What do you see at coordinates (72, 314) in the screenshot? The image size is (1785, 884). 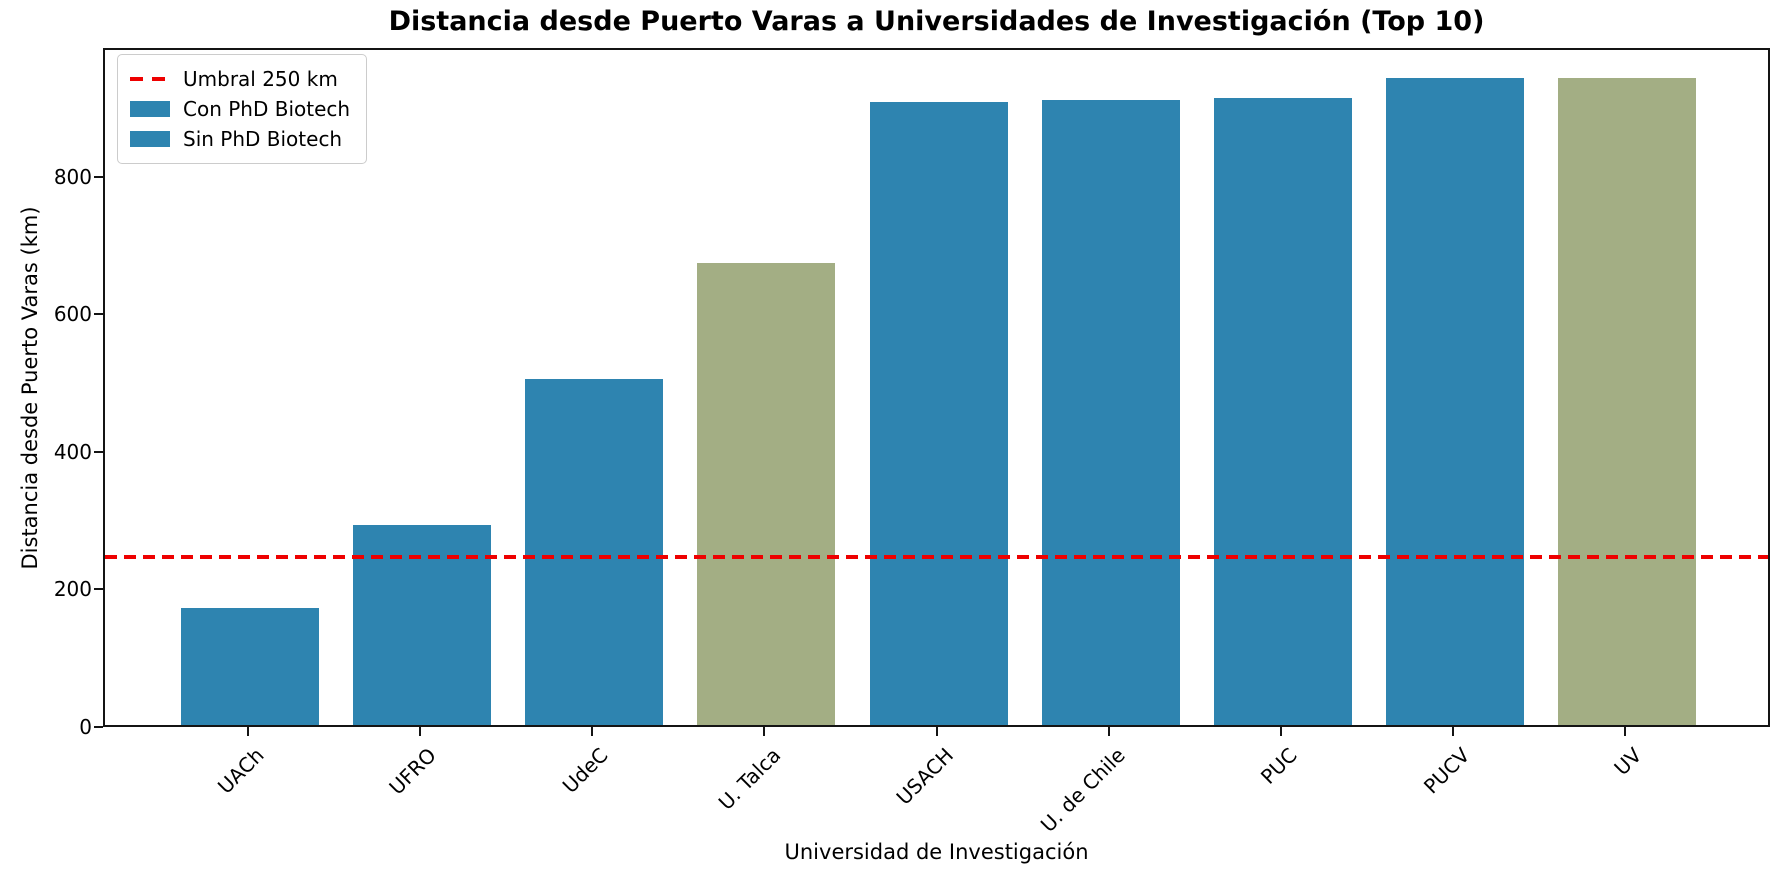 I see `y-tick-label-600: 600` at bounding box center [72, 314].